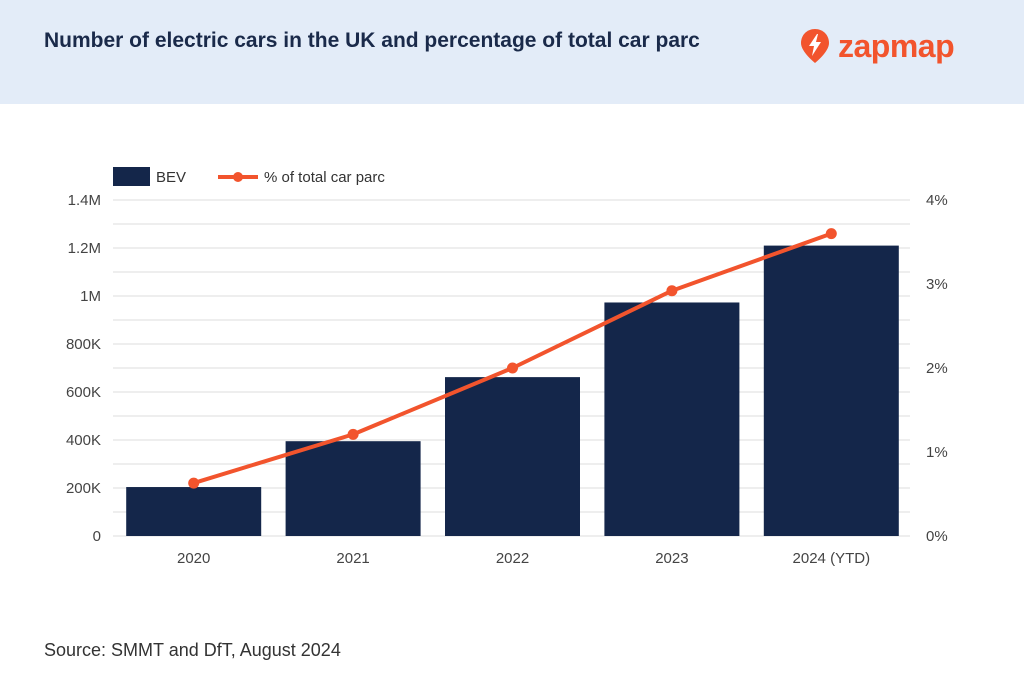 Image resolution: width=1024 pixels, height=682 pixels. I want to click on zapmap-logo: zapmap, so click(877, 46).